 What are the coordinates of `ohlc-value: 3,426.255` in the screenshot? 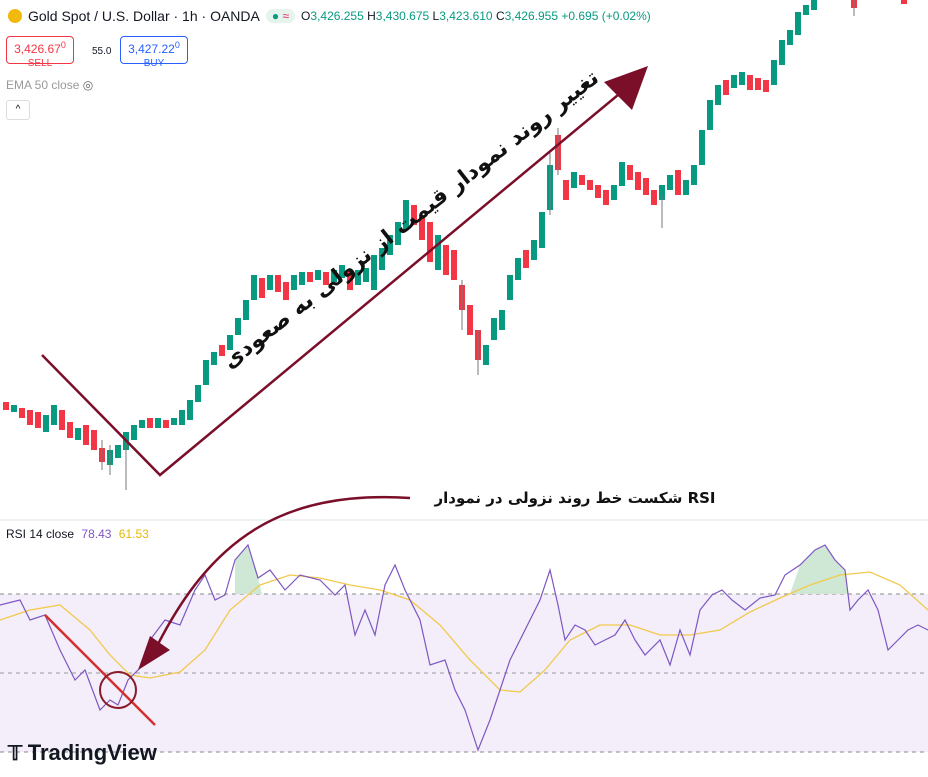 It's located at (337, 16).